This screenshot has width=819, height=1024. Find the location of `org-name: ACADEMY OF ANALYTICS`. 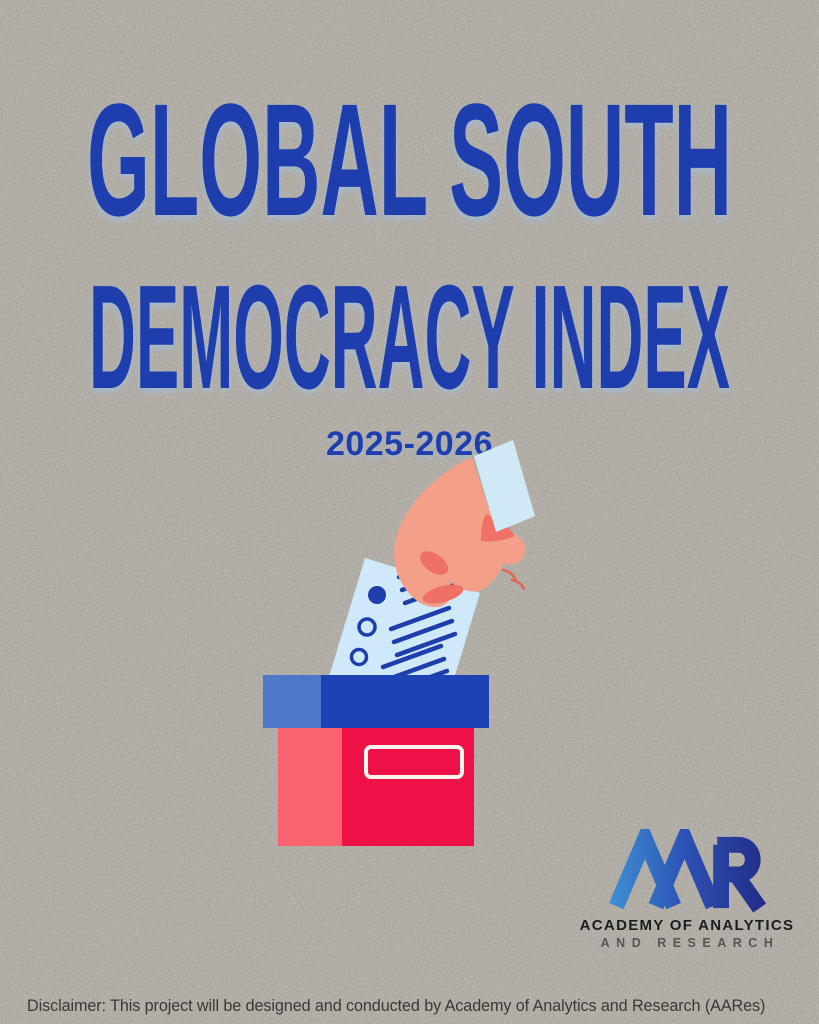

org-name: ACADEMY OF ANALYTICS is located at coordinates (687, 925).